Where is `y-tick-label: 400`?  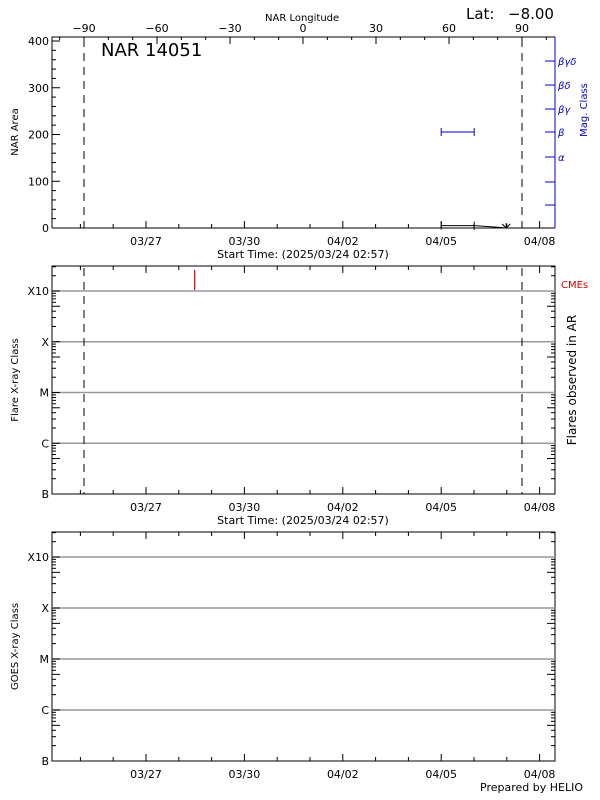
y-tick-label: 400 is located at coordinates (38, 41).